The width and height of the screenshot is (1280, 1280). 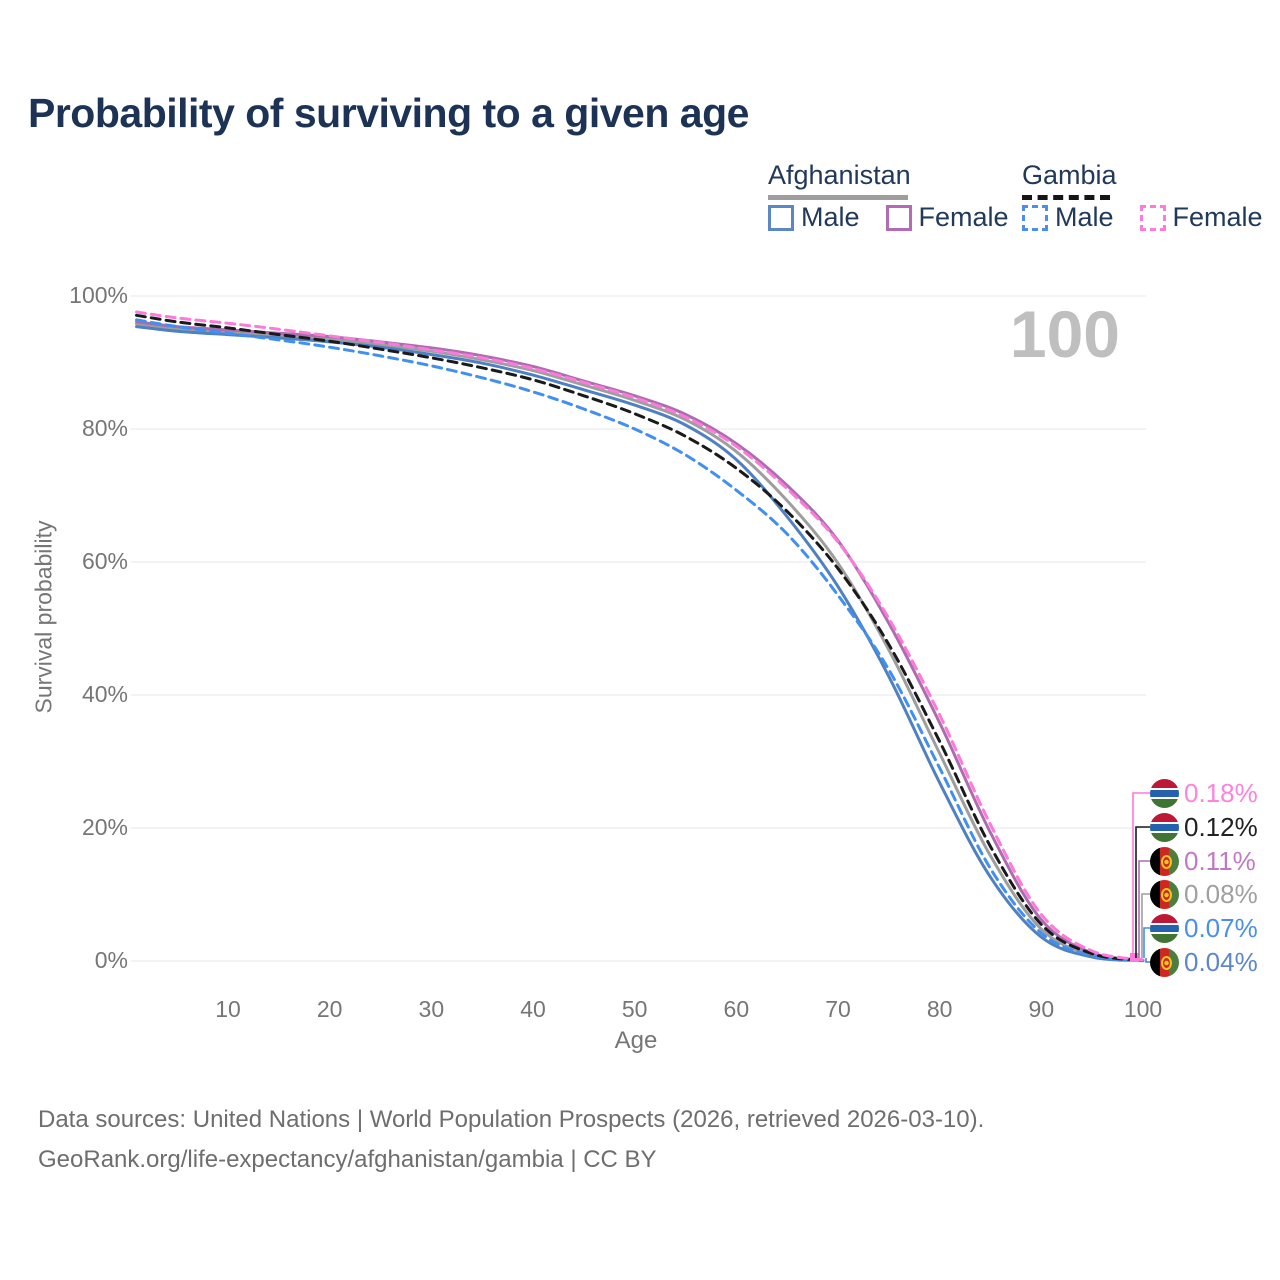 I want to click on end-label-connector-0.07%, so click(x=1146, y=942).